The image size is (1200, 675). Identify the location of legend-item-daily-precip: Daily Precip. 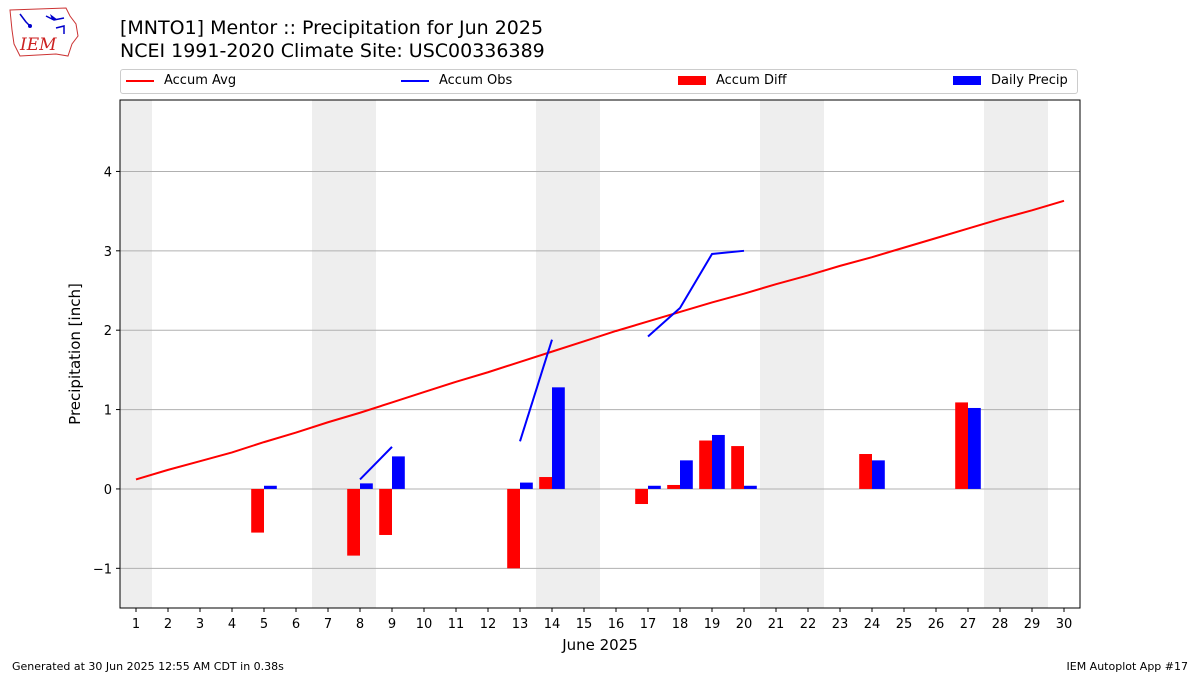
(1010, 80).